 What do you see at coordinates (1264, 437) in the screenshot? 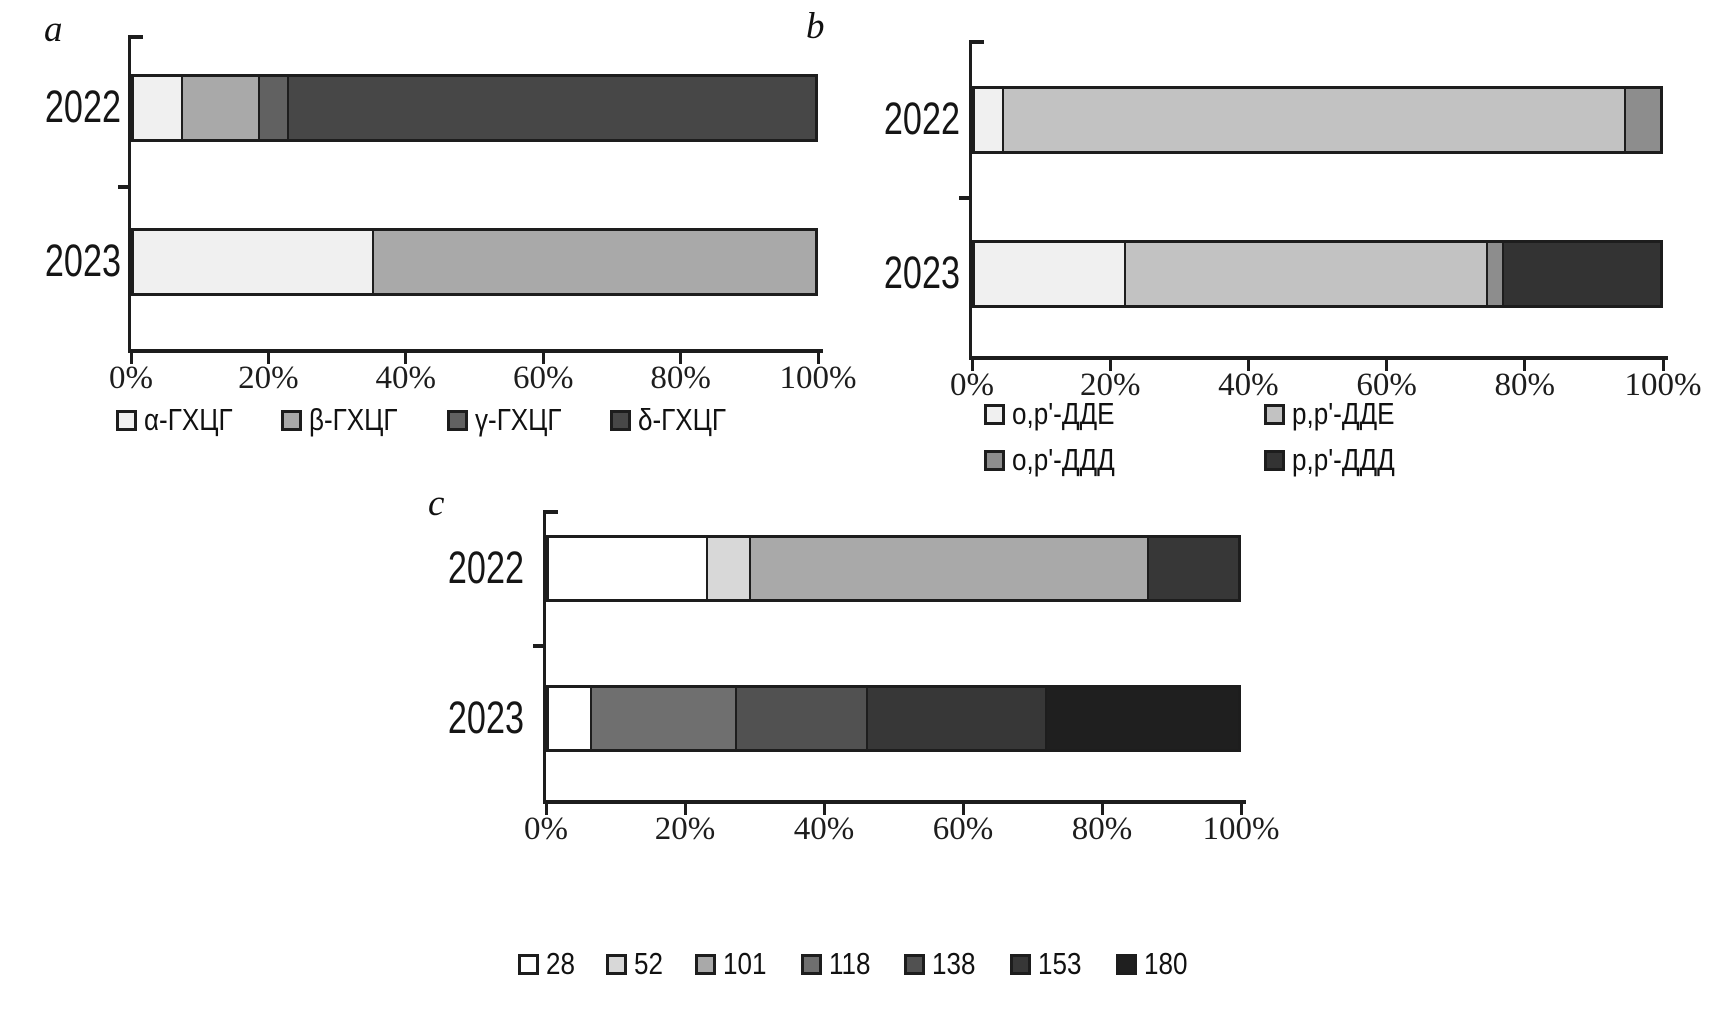
I see `legend-b: o,p'-ДДЕ p,p'-ДДЕ o,p'-ДДД p,p'-ДДД` at bounding box center [1264, 437].